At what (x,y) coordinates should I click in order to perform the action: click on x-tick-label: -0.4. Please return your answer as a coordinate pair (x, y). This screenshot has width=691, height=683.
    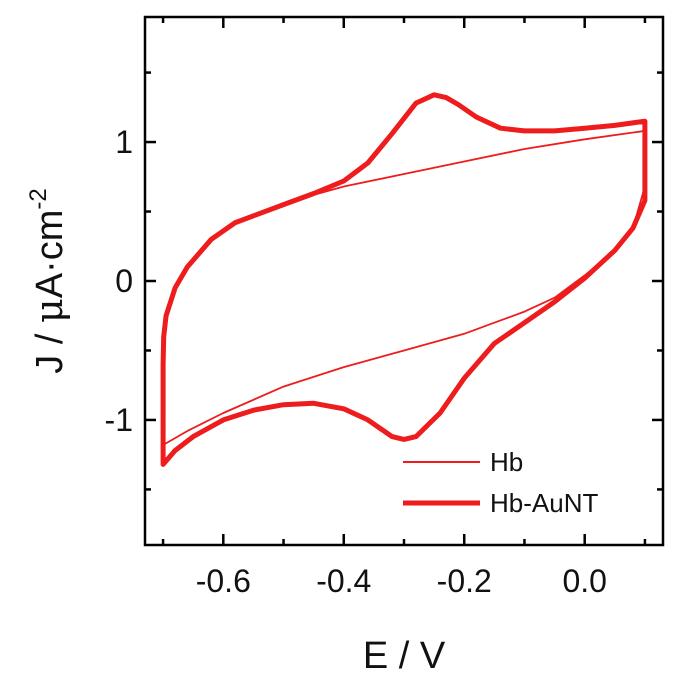
    Looking at the image, I should click on (343, 581).